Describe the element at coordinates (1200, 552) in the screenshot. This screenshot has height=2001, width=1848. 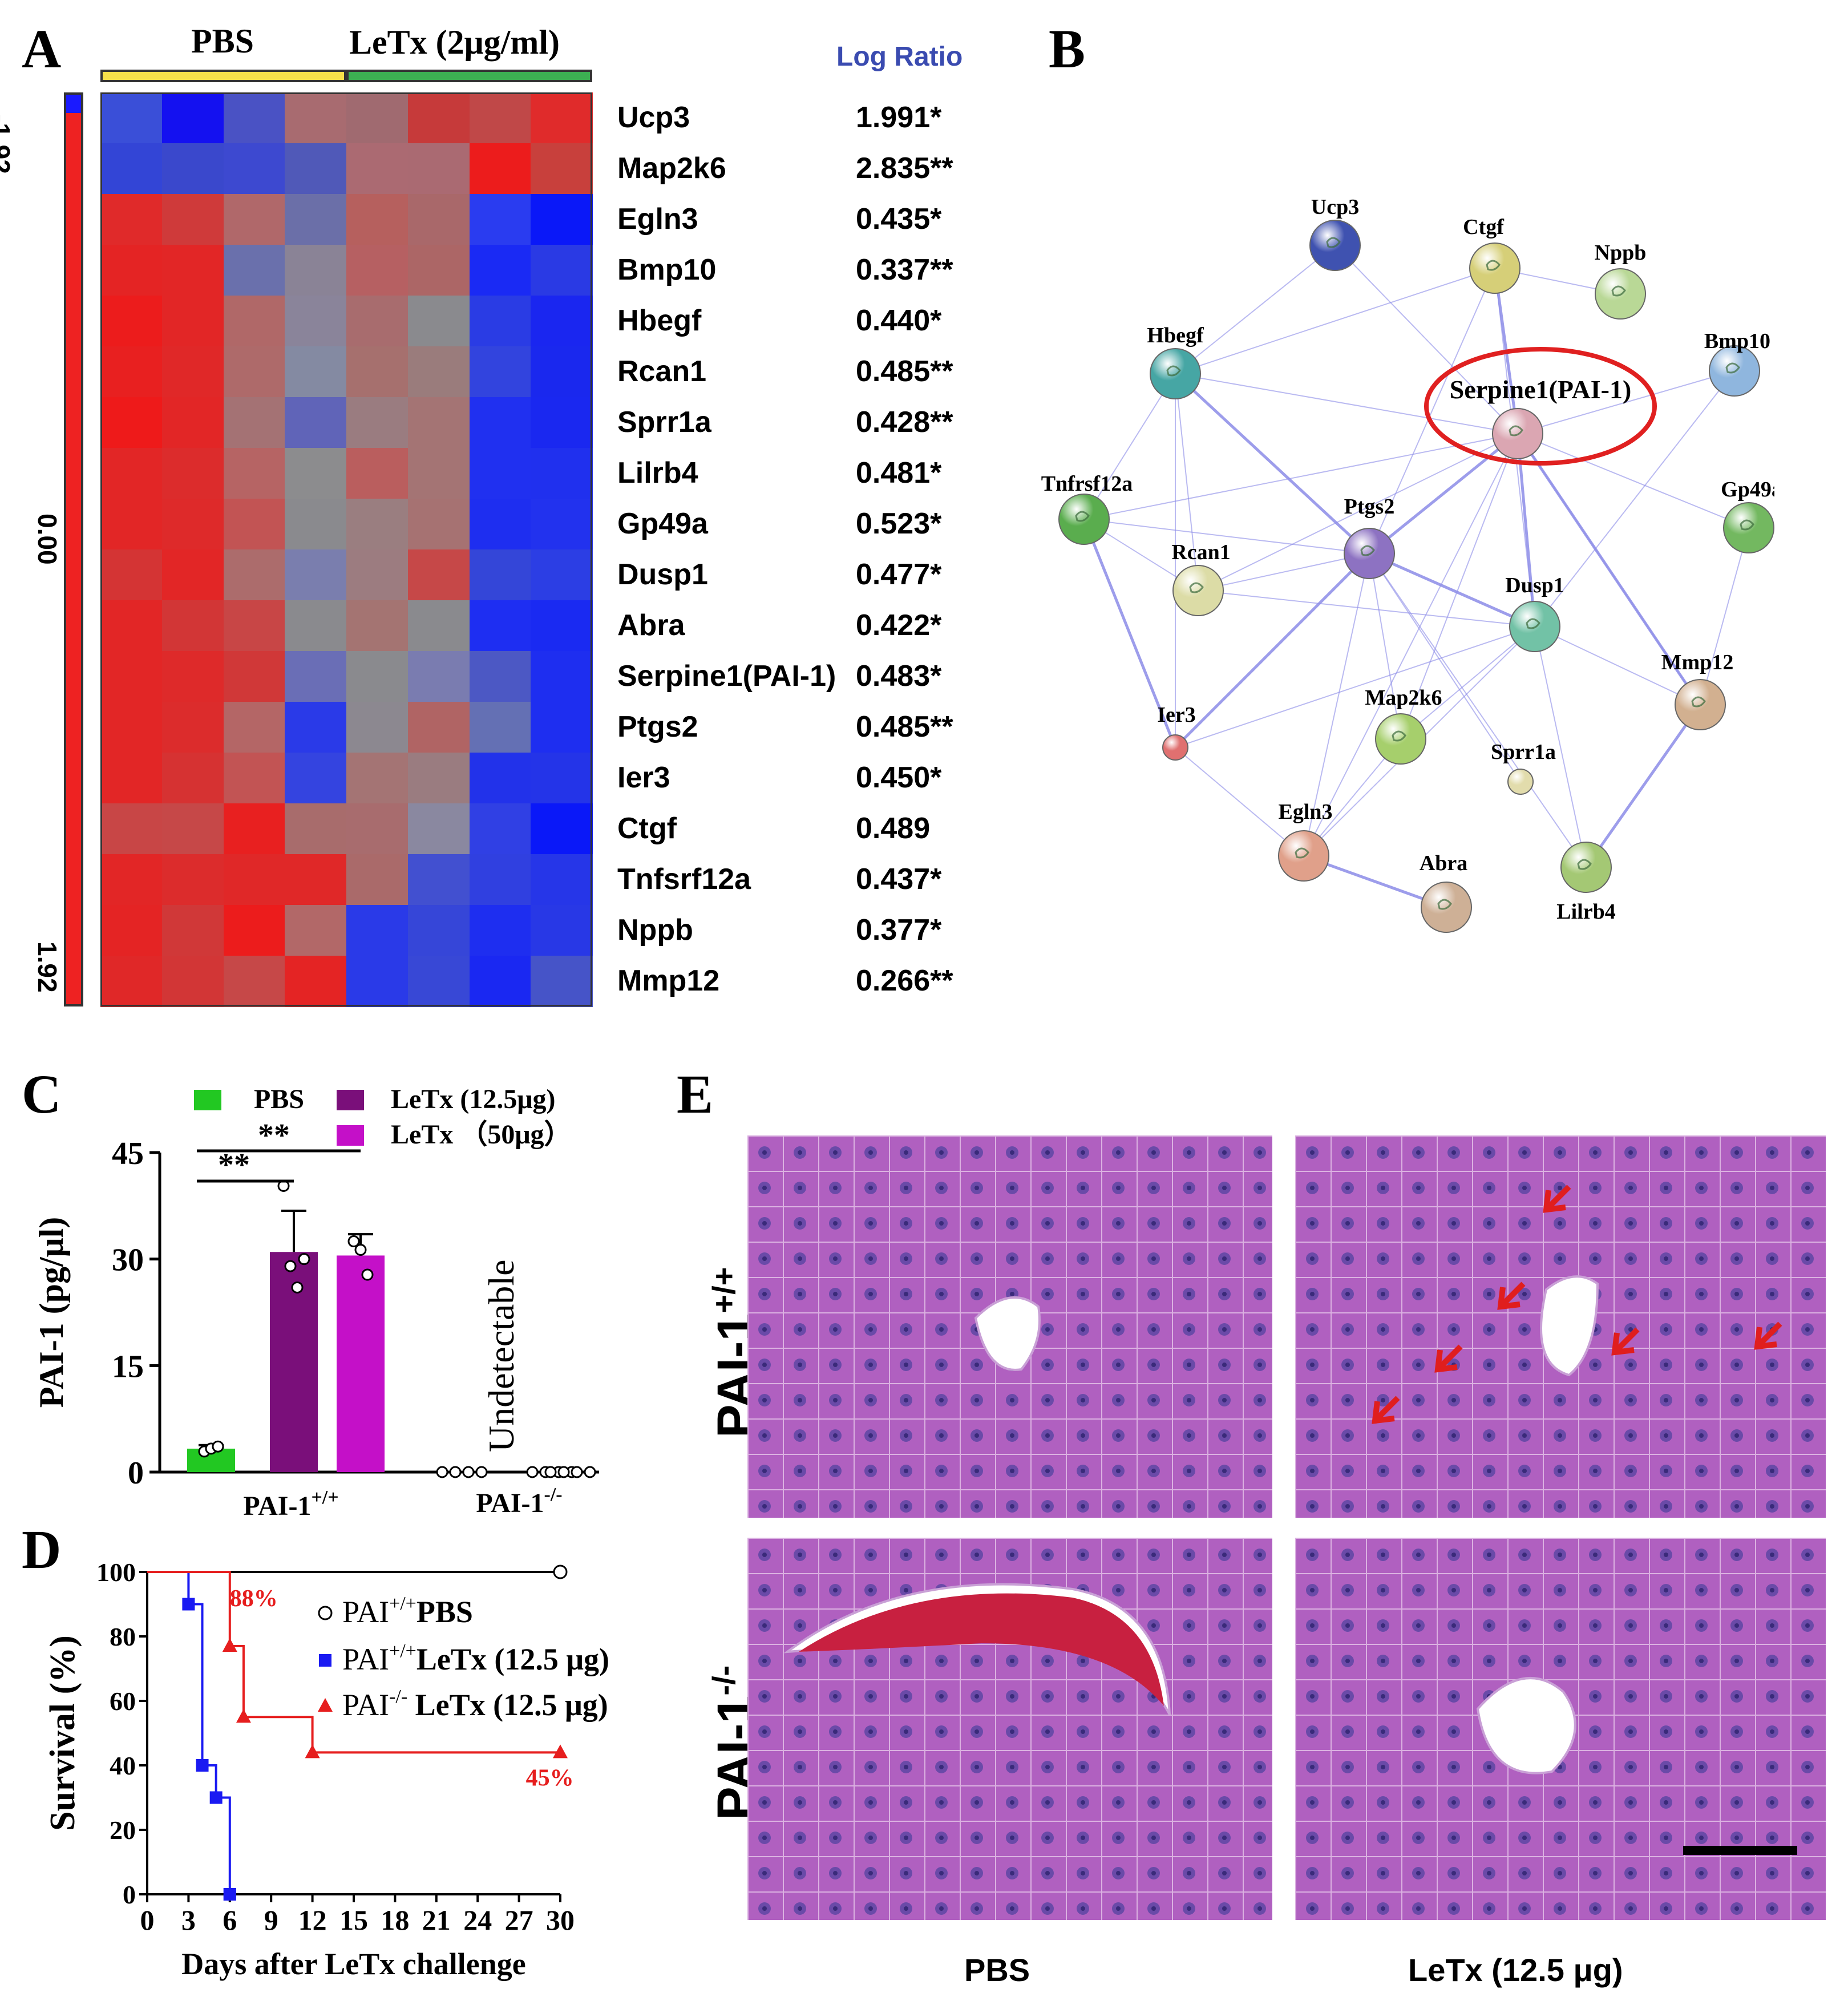
I see `network-node-label: Rcan1` at that location.